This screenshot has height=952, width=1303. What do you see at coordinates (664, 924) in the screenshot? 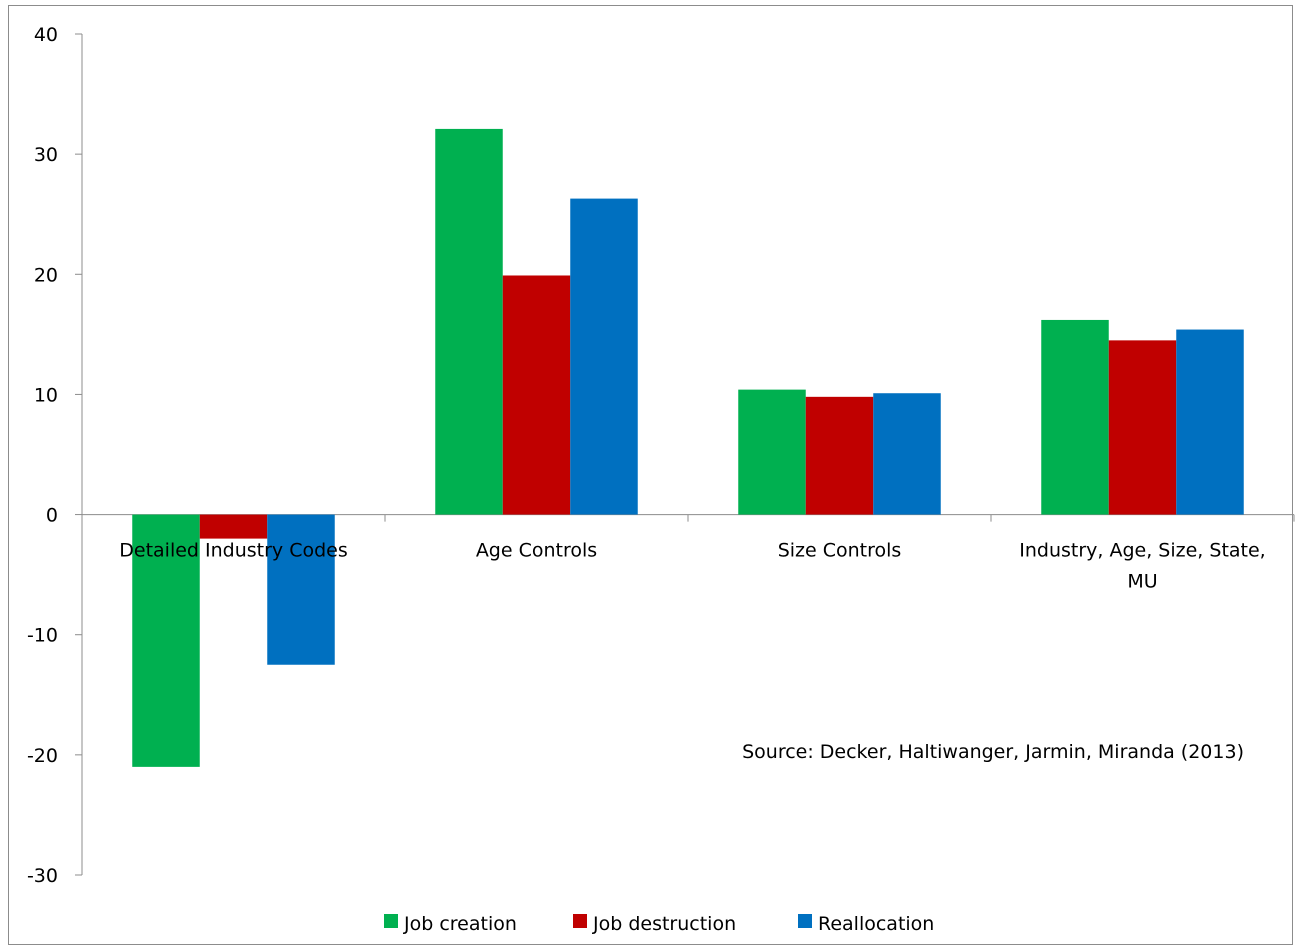
I see `legend-label: Job destruction` at bounding box center [664, 924].